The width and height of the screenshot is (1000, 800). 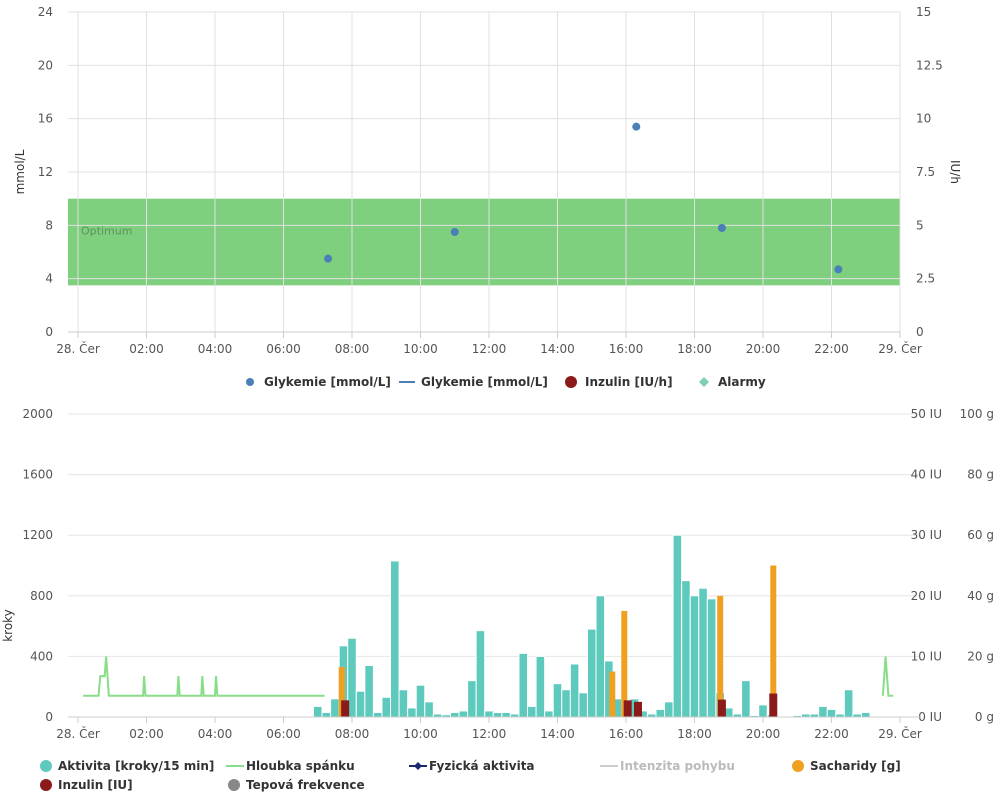 I want to click on legend-label: Inzulin [IU], so click(x=95, y=785).